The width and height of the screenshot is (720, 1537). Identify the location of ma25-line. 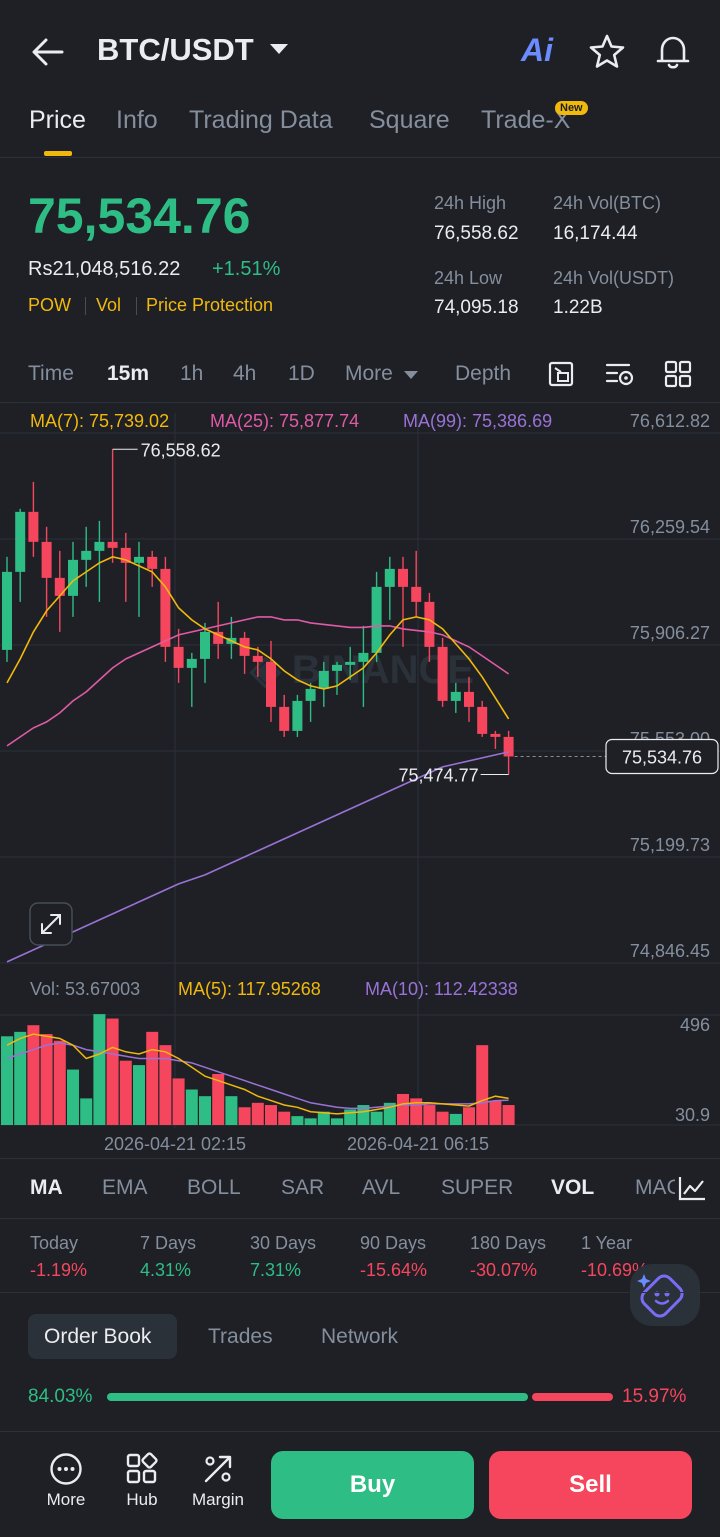
(258, 681).